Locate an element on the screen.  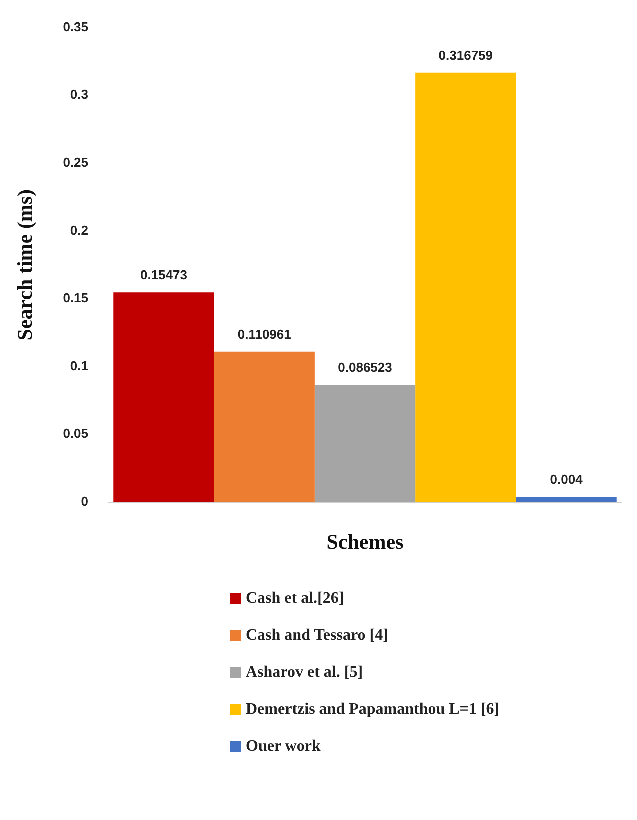
y-tick-label: 0.15 is located at coordinates (75, 298).